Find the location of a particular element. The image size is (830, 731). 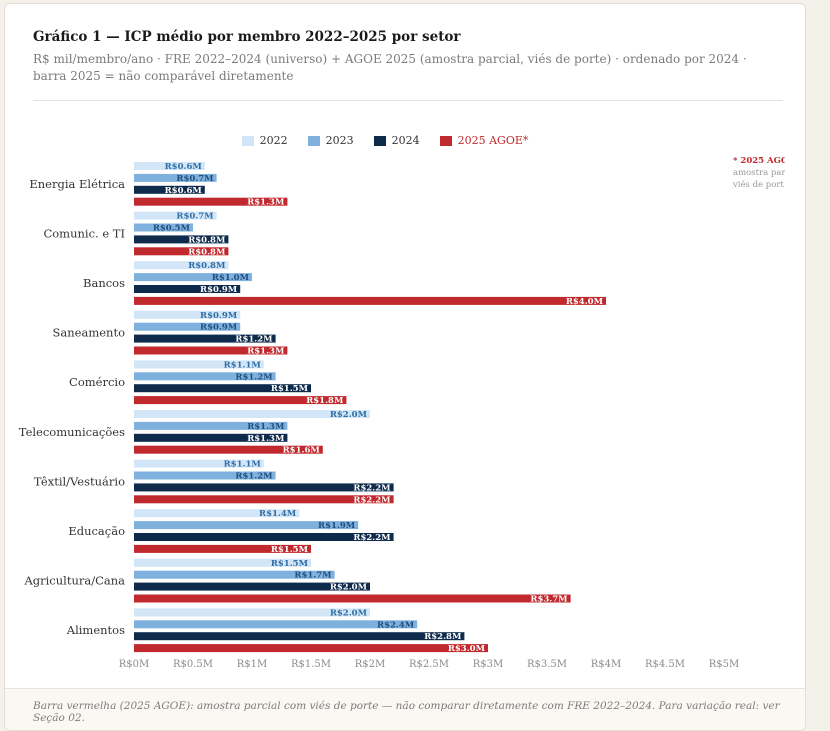

legend-swatch-2023 is located at coordinates (313, 140).